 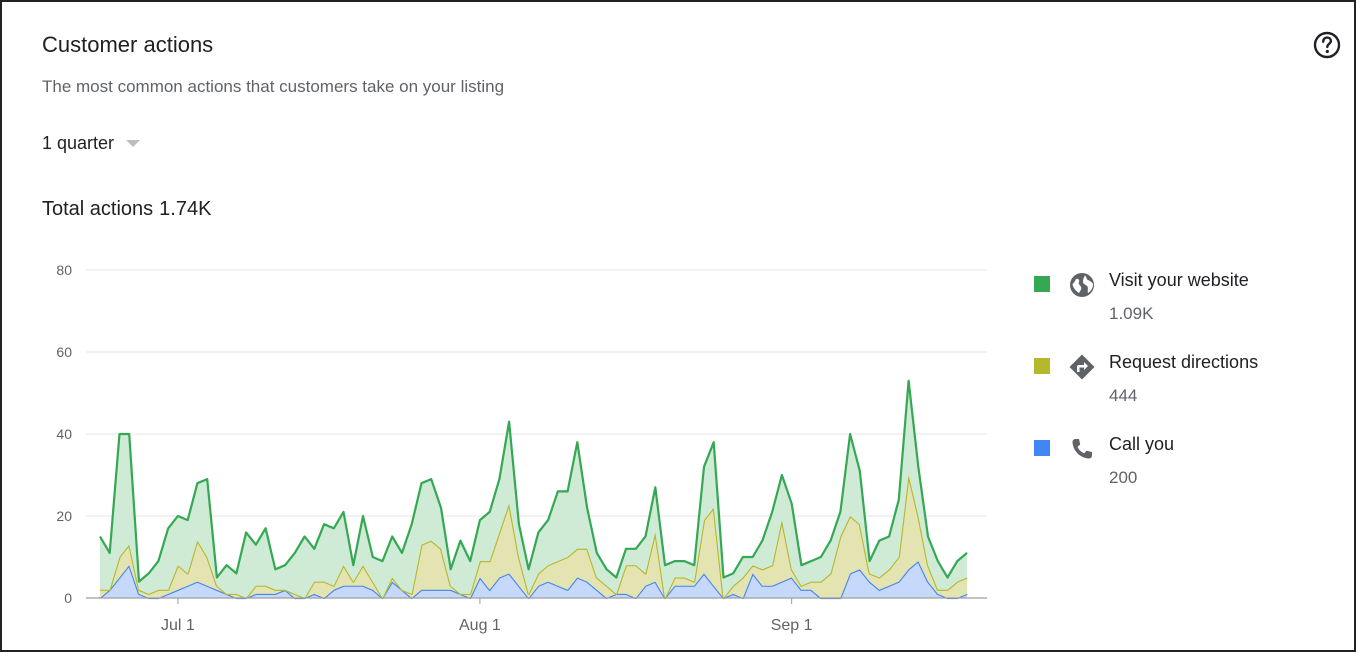 I want to click on legend-name-call: Call you, so click(x=1142, y=444).